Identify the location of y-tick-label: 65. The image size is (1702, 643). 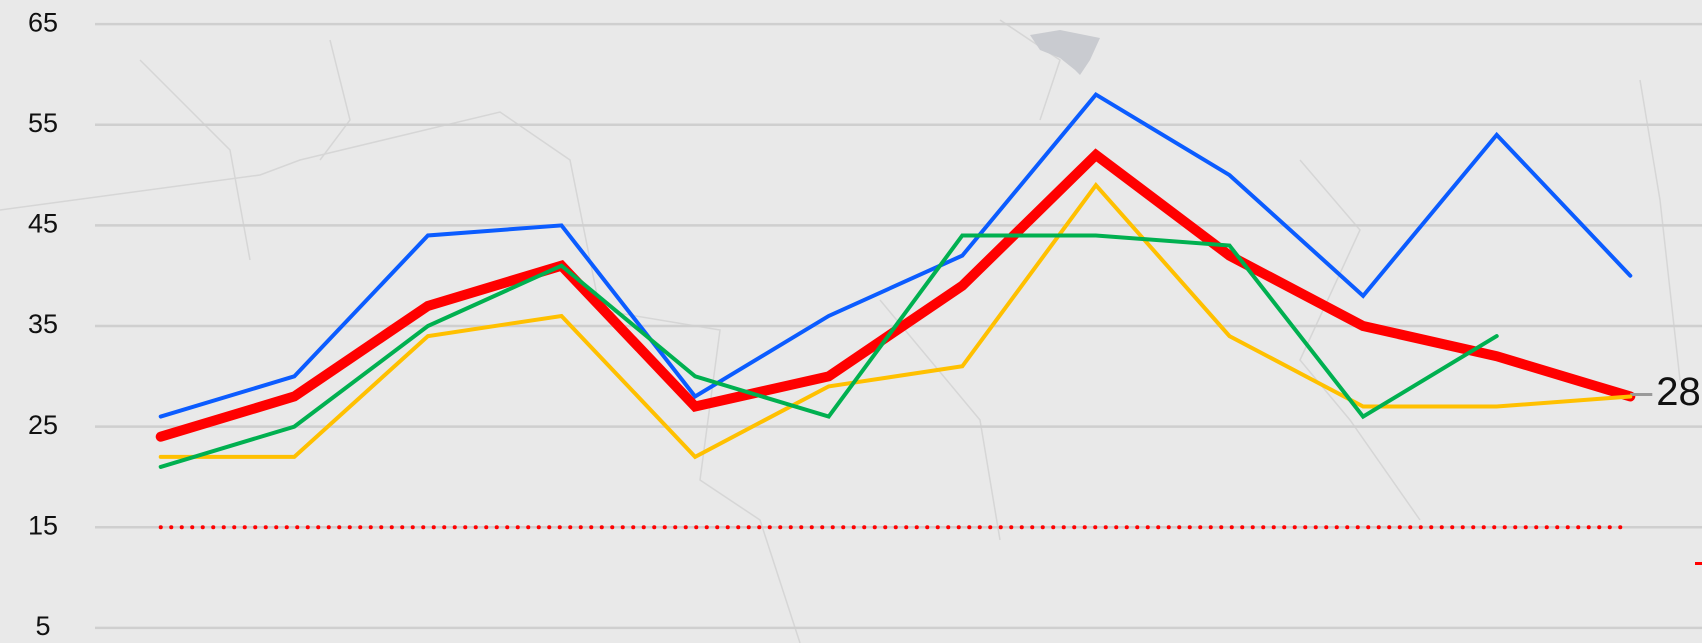
(43, 22).